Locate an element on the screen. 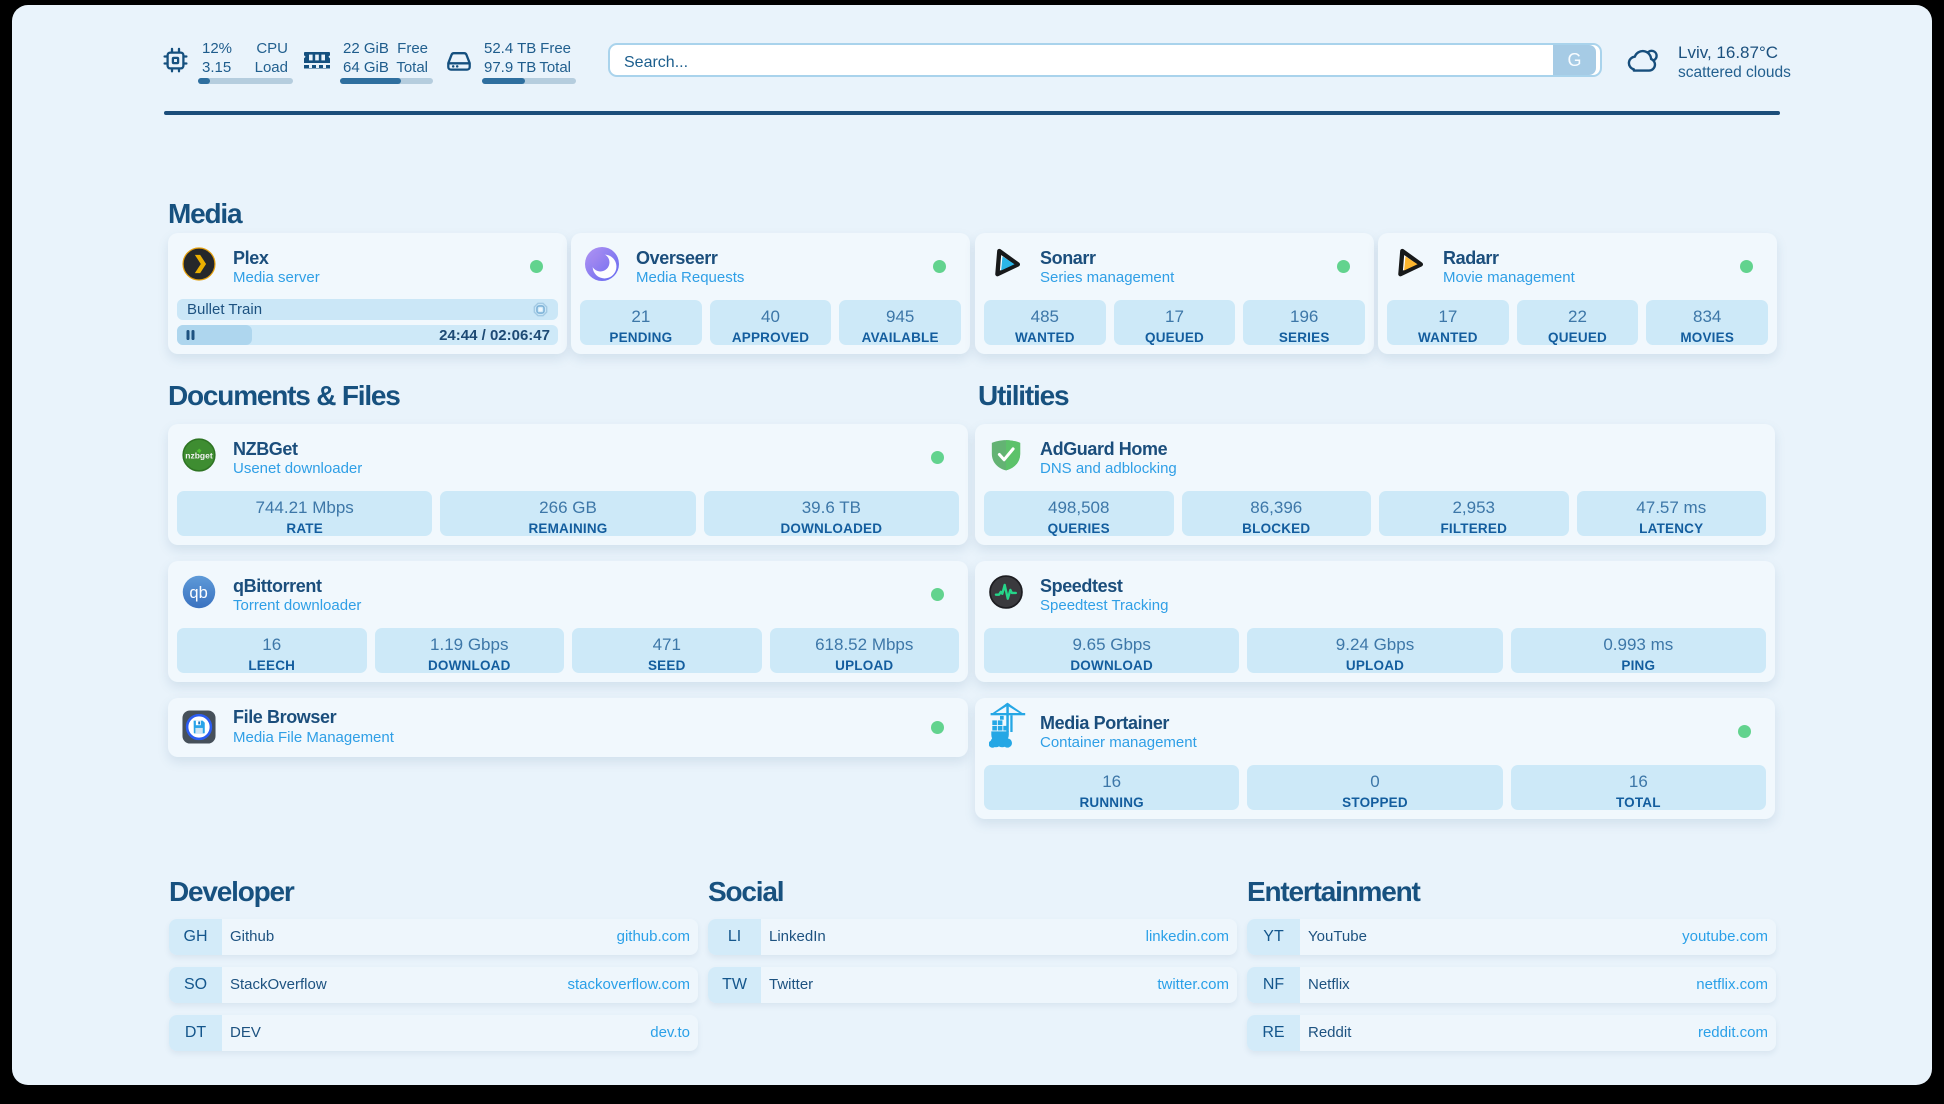  svg-text: qb is located at coordinates (198, 592).